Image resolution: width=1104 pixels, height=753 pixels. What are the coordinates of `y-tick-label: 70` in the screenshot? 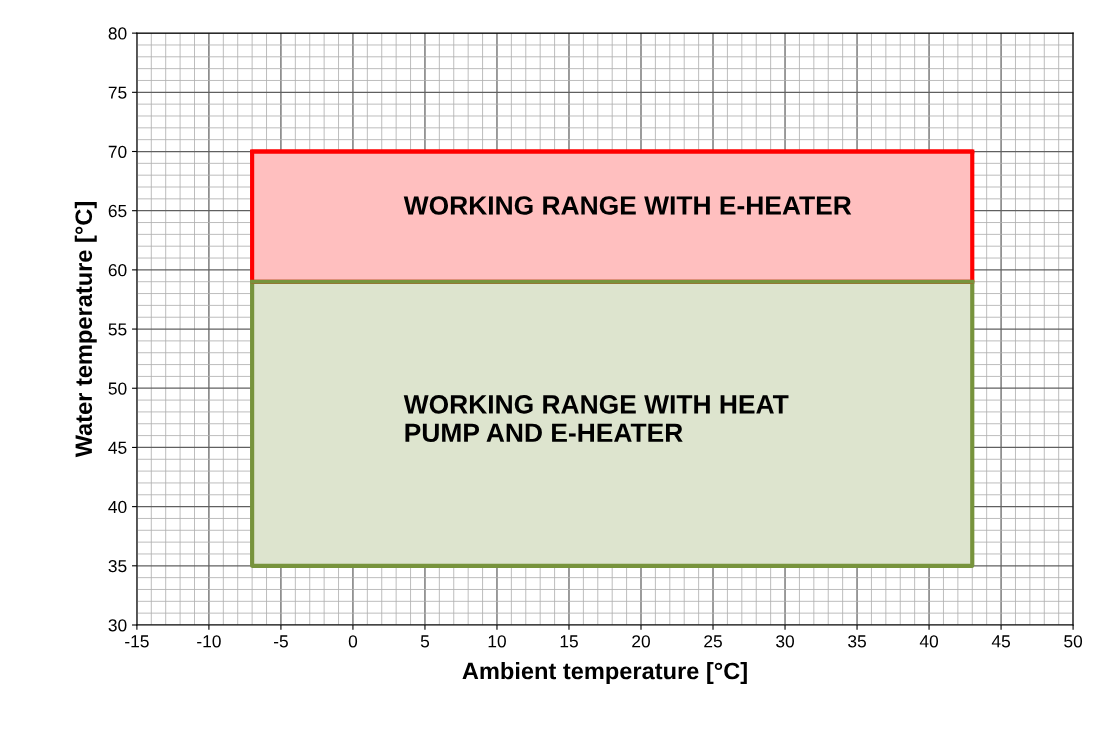 It's located at (117, 151).